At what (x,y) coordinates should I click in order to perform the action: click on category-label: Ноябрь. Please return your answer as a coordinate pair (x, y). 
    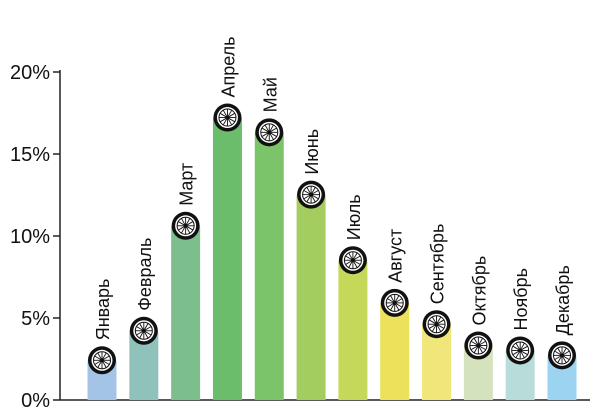
    Looking at the image, I should click on (521, 299).